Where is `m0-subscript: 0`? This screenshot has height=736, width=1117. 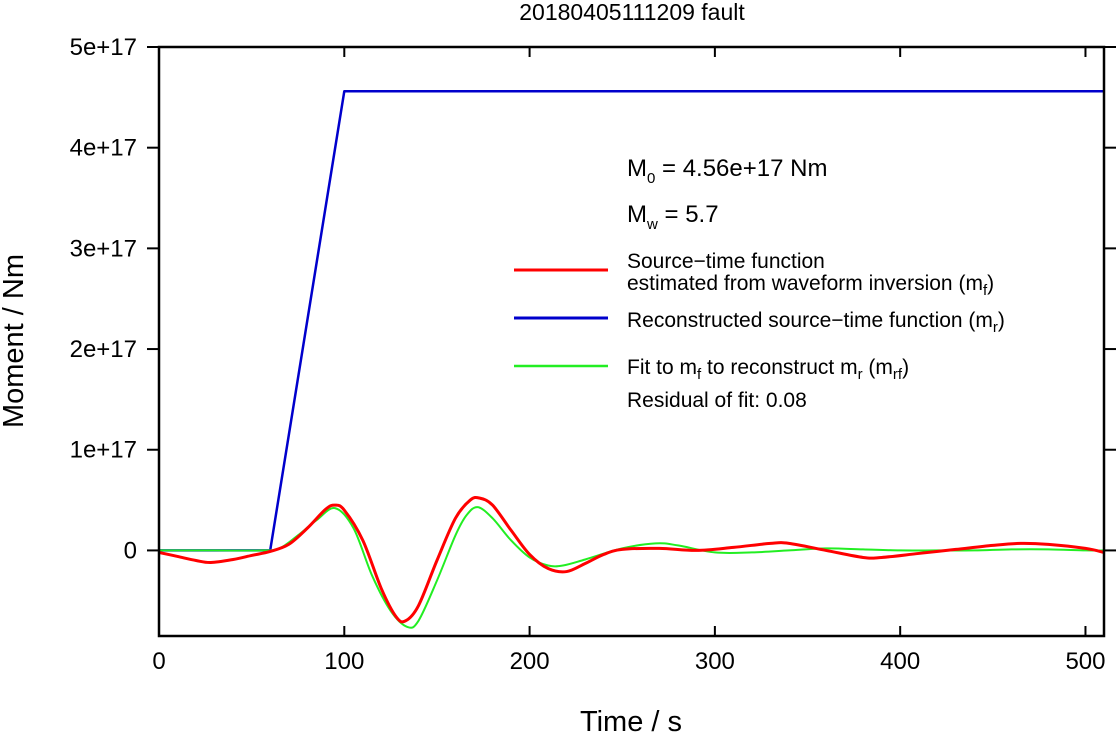
m0-subscript: 0 is located at coordinates (651, 178).